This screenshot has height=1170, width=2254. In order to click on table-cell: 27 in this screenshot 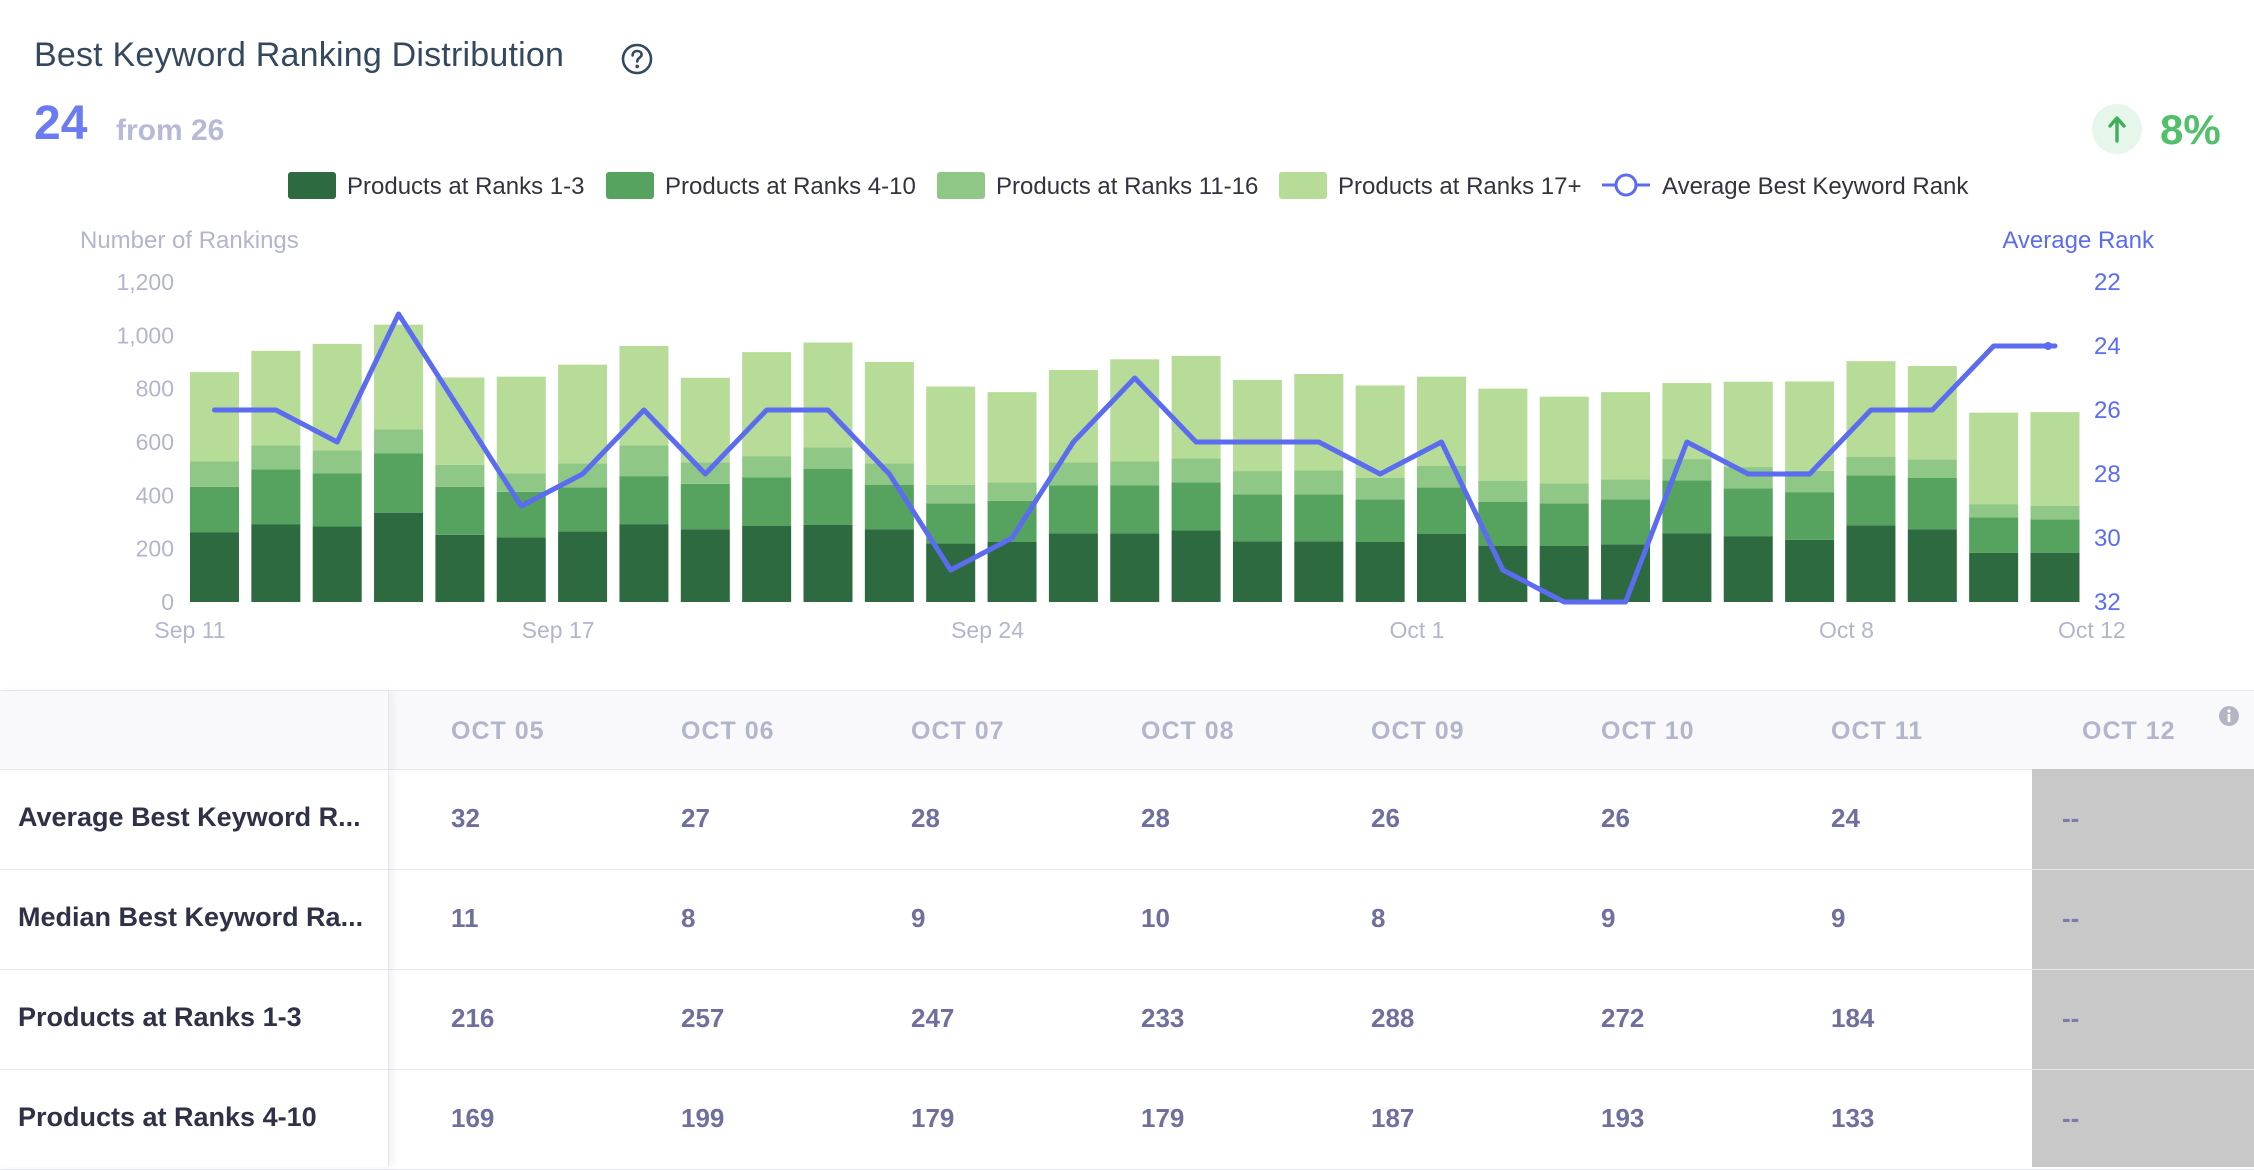, I will do `click(695, 818)`.